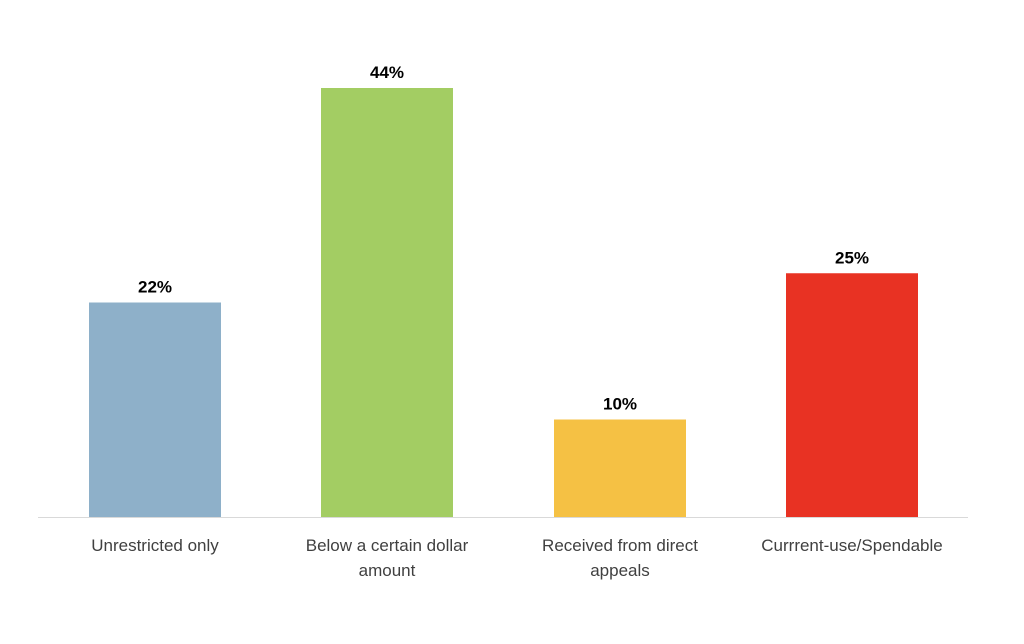 This screenshot has width=1024, height=644. Describe the element at coordinates (387, 72) in the screenshot. I see `data-label-2: 44%` at that location.